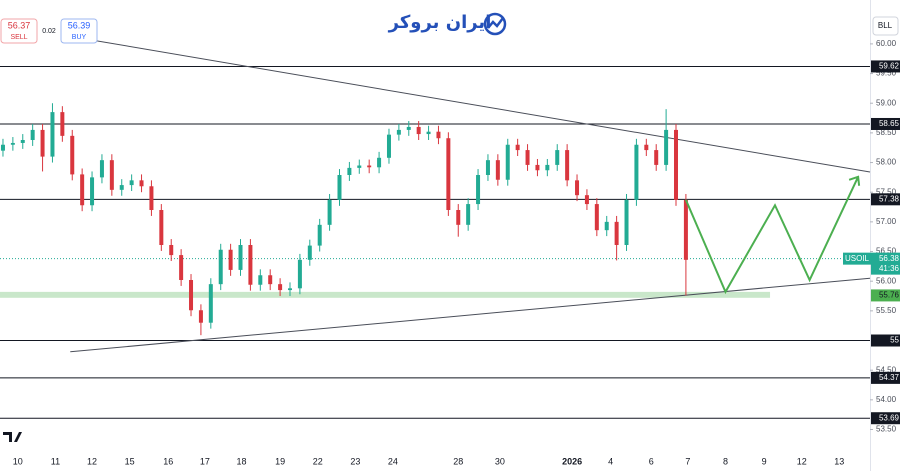  What do you see at coordinates (440, 22) in the screenshot?
I see `brand-logo: ایران بروکر` at bounding box center [440, 22].